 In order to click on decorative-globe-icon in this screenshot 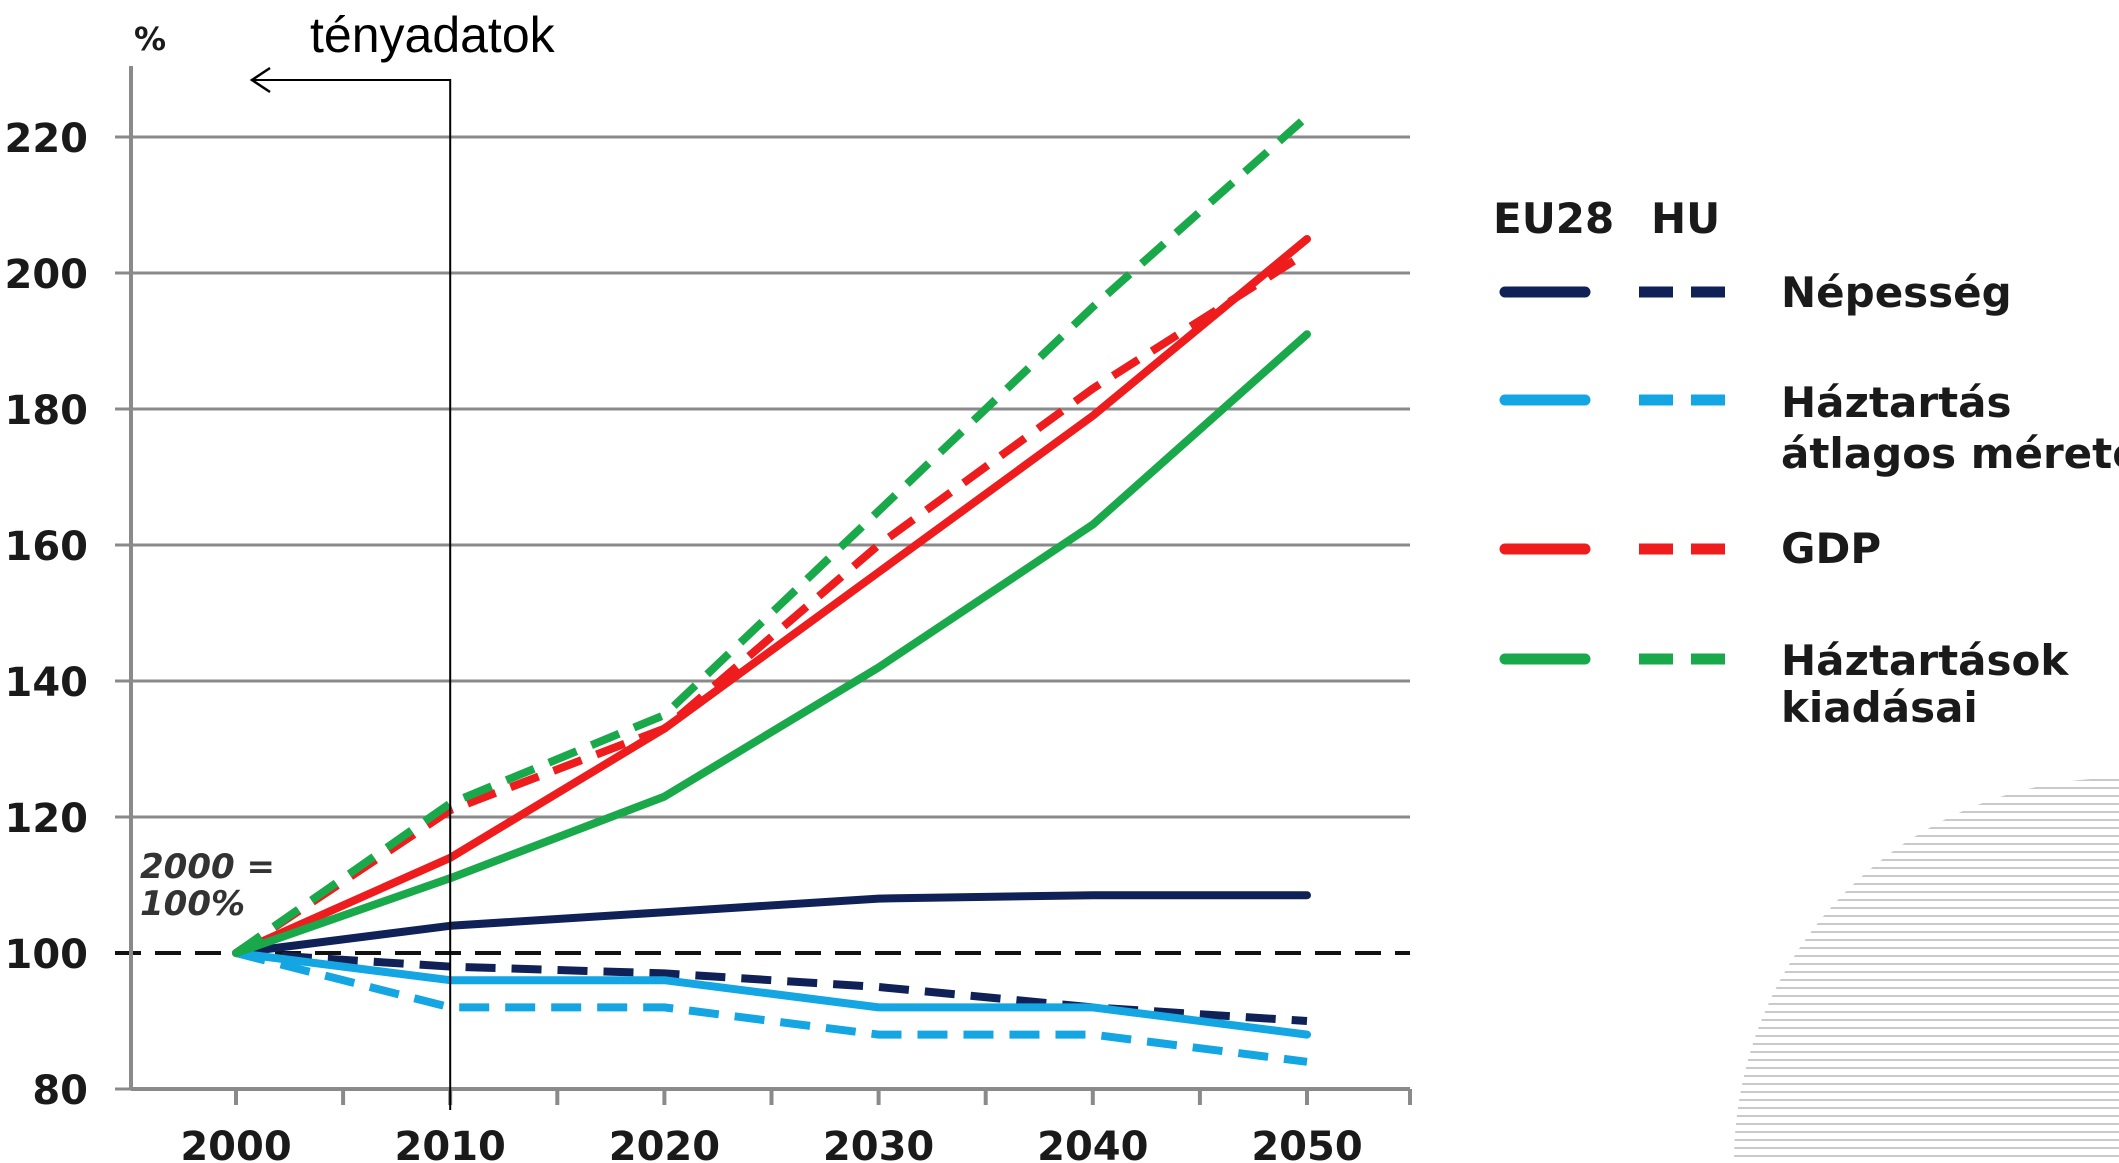, I will do `click(1926, 968)`.